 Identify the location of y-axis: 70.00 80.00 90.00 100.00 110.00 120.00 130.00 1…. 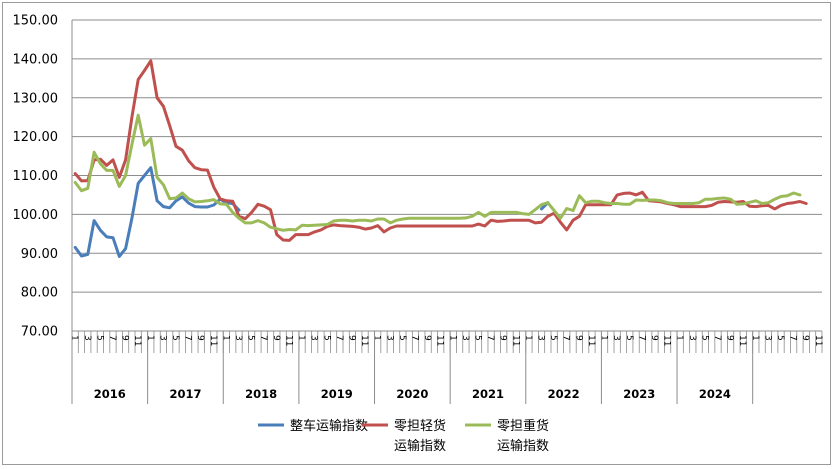
(43, 177).